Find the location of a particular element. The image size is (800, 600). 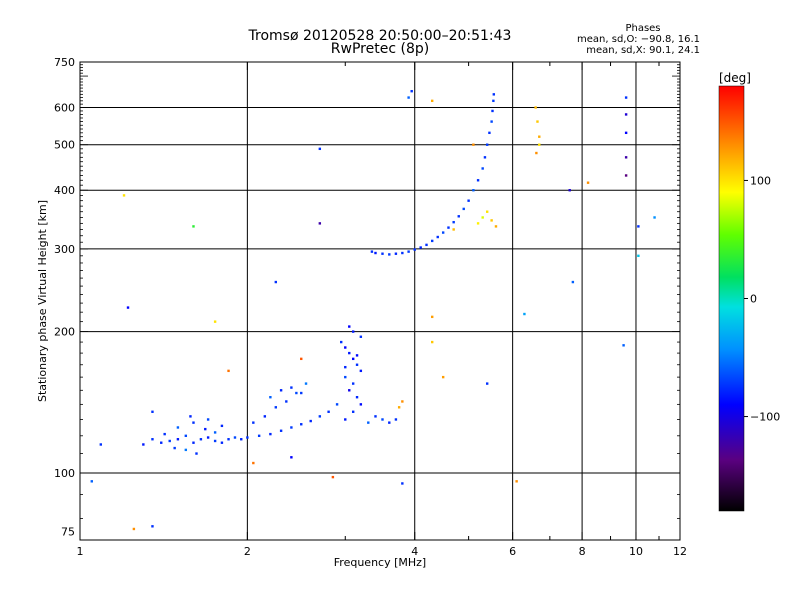

x-tick-label: 12 is located at coordinates (680, 551).